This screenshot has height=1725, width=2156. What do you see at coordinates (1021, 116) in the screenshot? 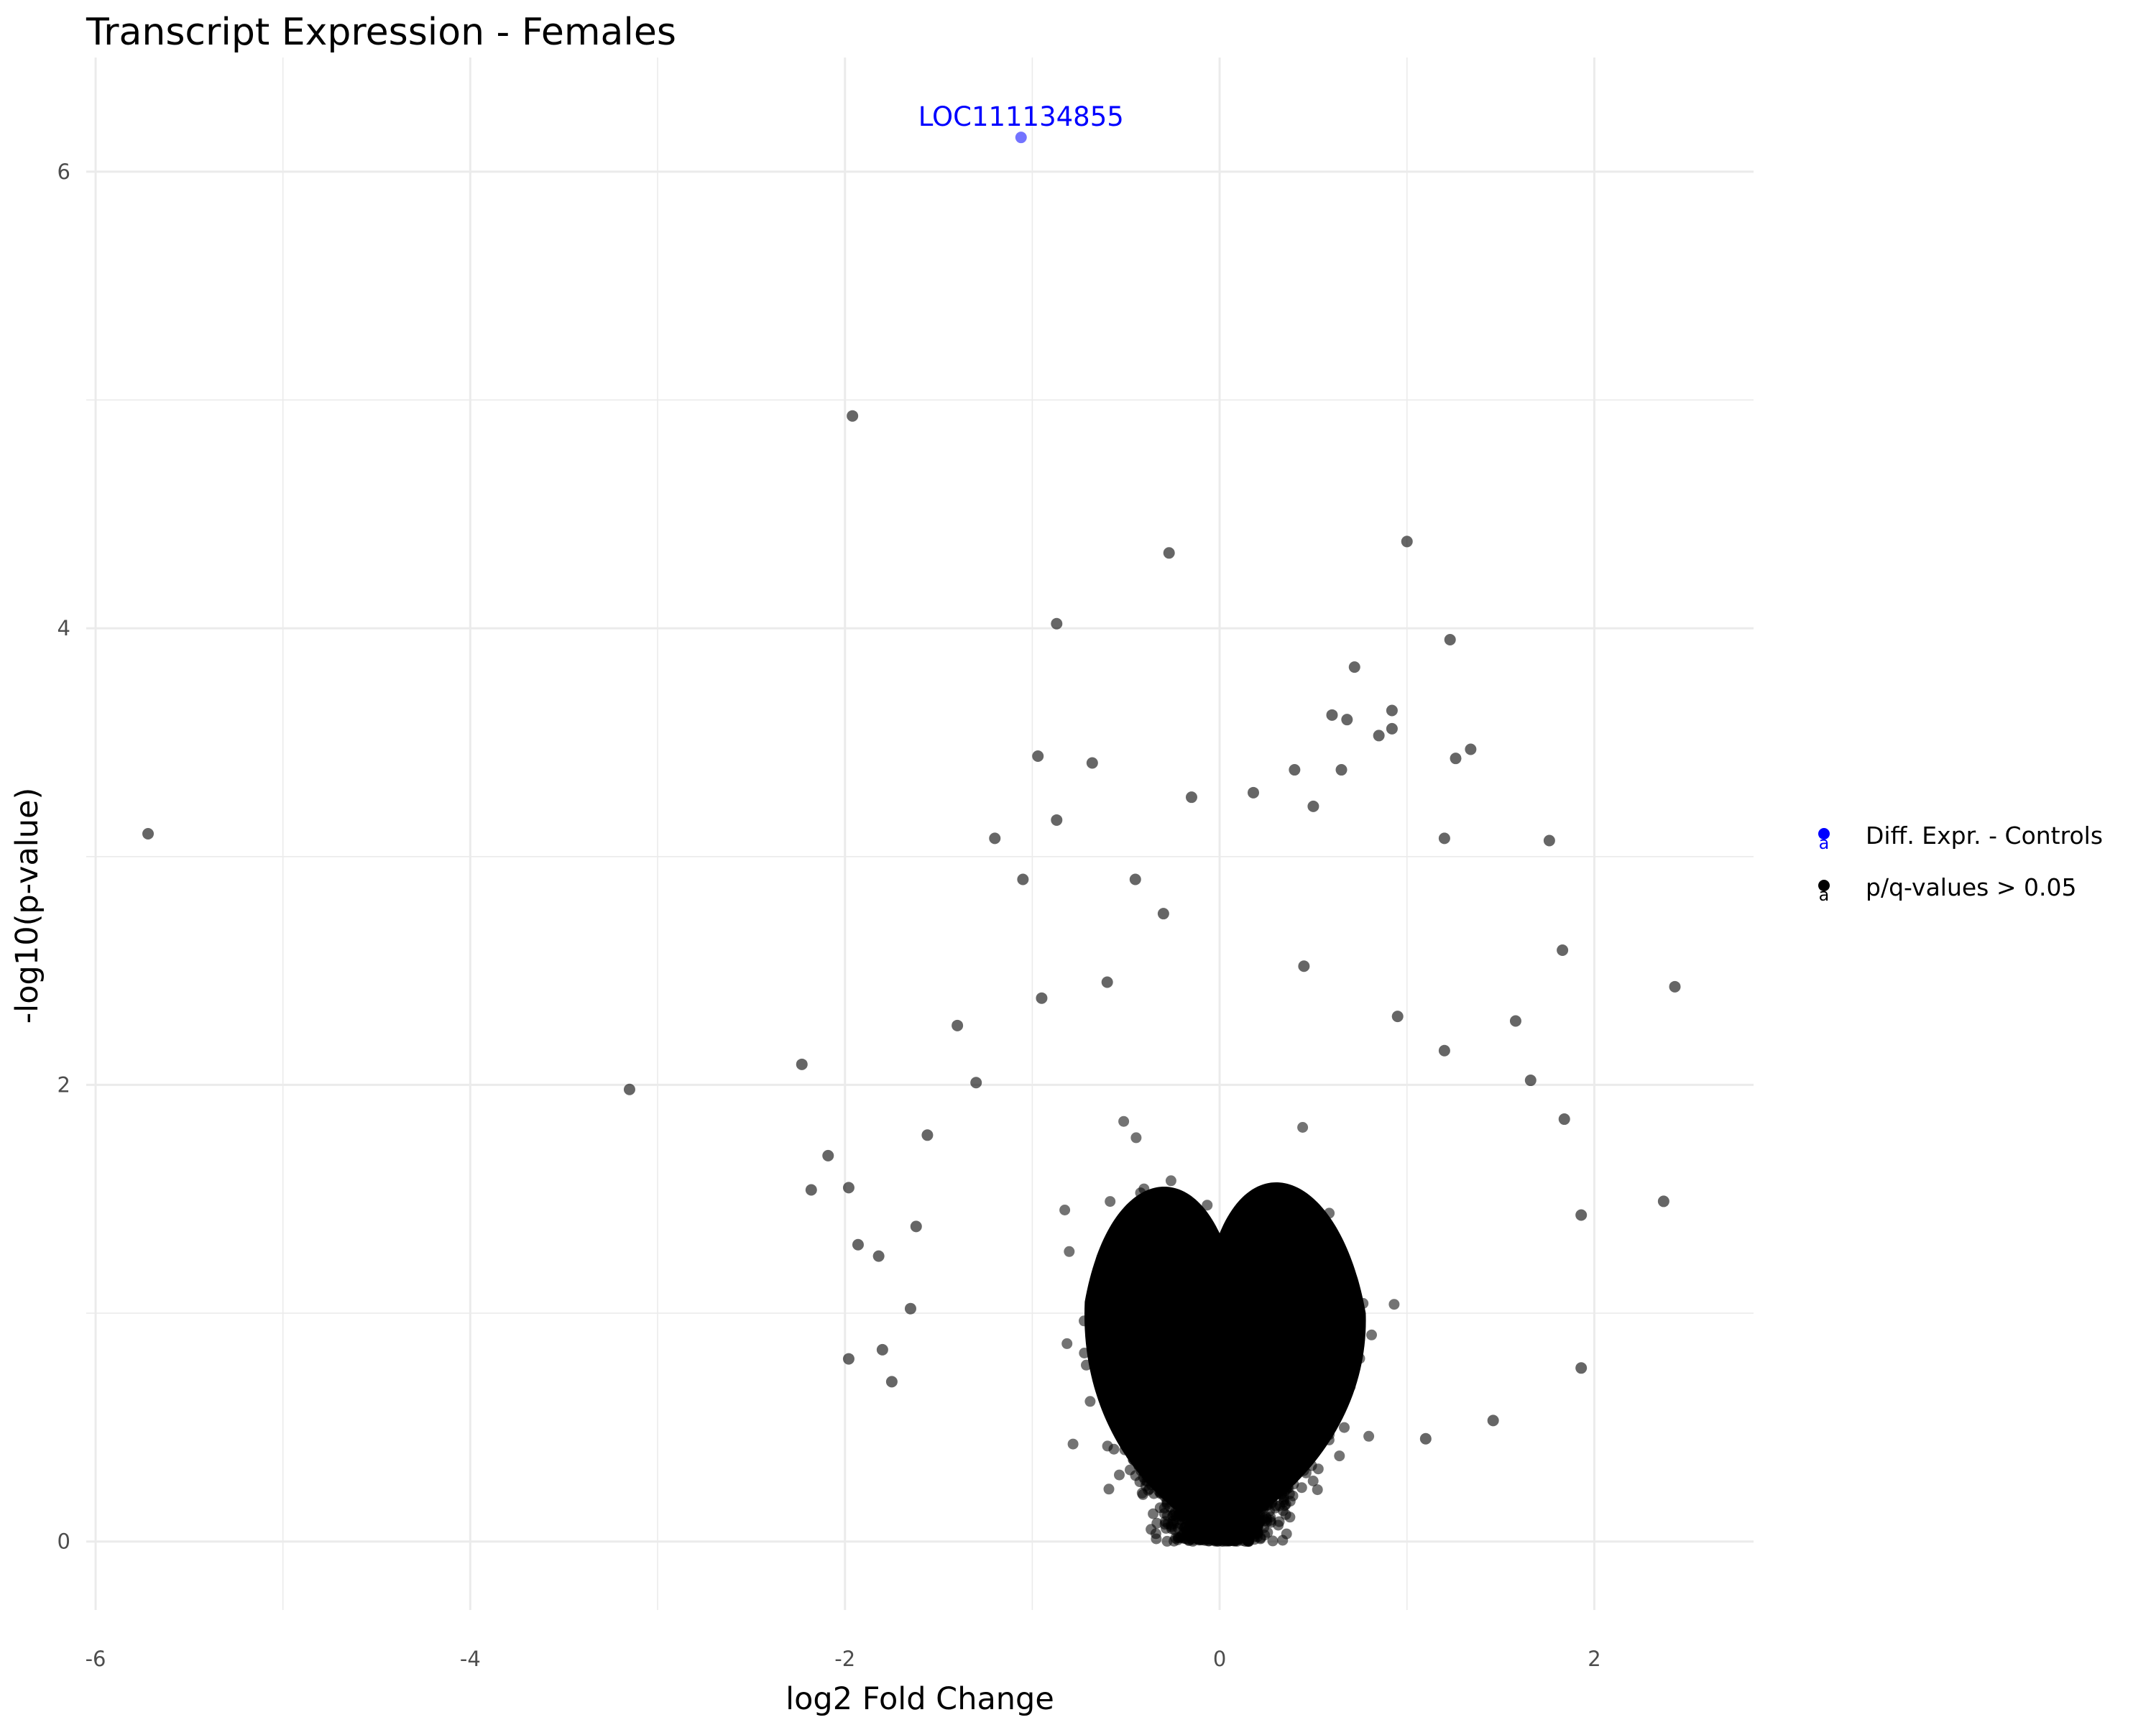
I see `point-label: LOC111134855` at bounding box center [1021, 116].